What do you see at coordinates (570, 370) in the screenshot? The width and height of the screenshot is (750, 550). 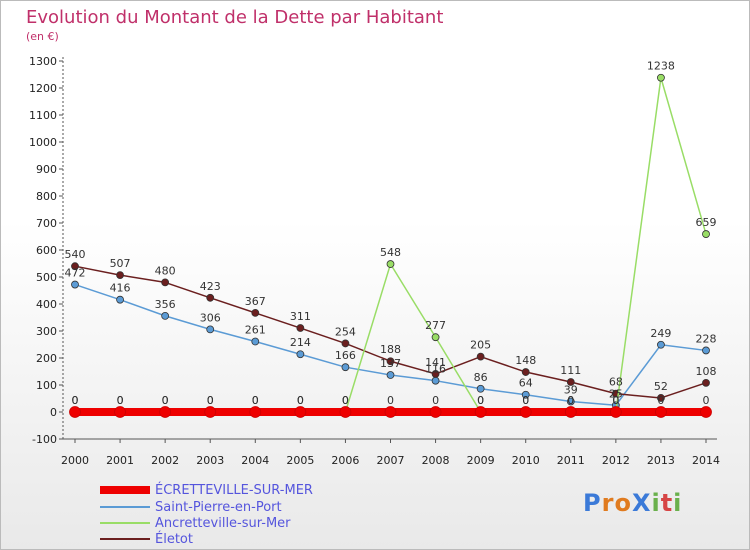 I see `data-label: 111` at bounding box center [570, 370].